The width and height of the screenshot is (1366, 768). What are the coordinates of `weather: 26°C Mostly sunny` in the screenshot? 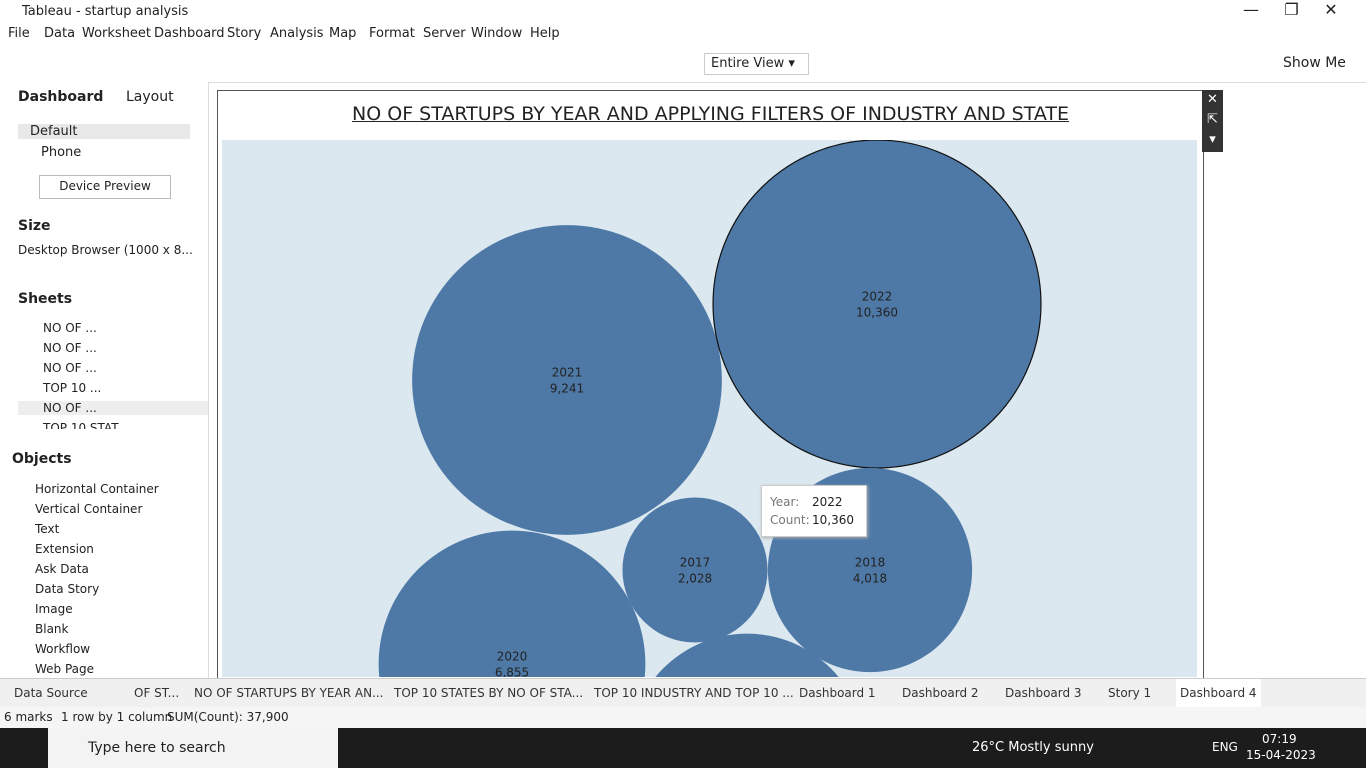 It's located at (1033, 747).